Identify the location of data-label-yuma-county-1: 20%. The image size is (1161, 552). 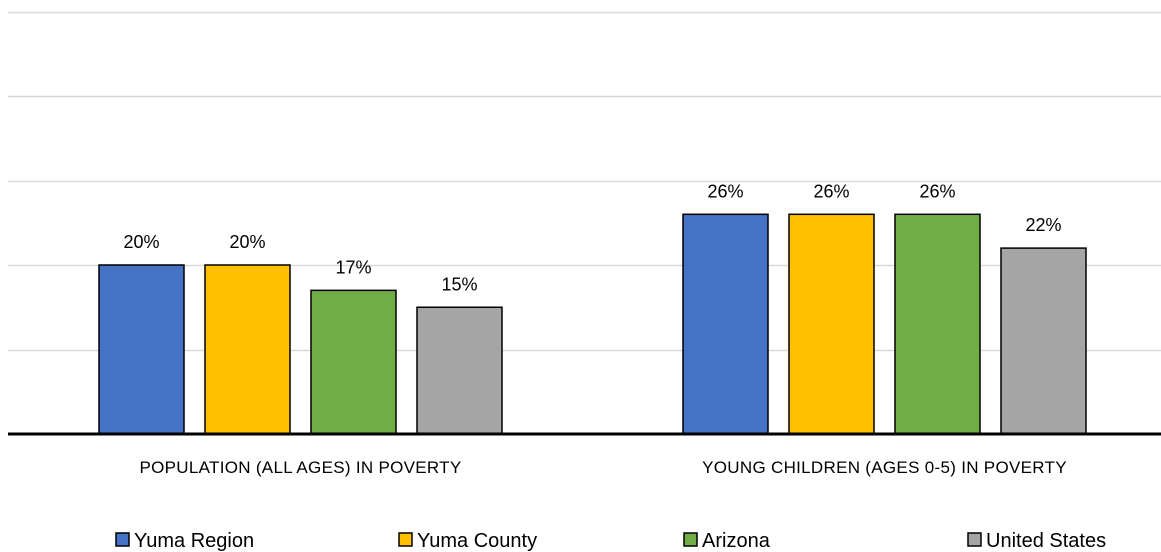
(247, 242).